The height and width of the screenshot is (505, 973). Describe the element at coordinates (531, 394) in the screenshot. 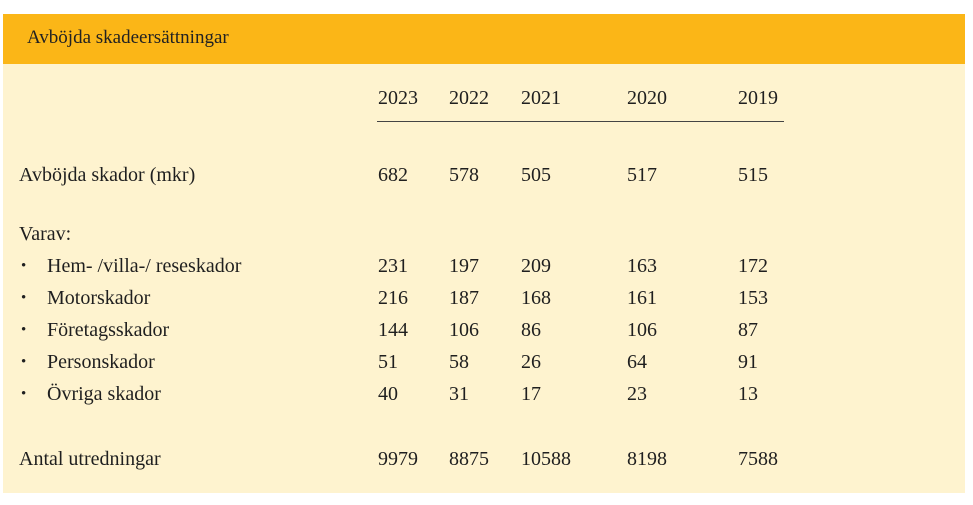

I see `table-cell: 17` at that location.